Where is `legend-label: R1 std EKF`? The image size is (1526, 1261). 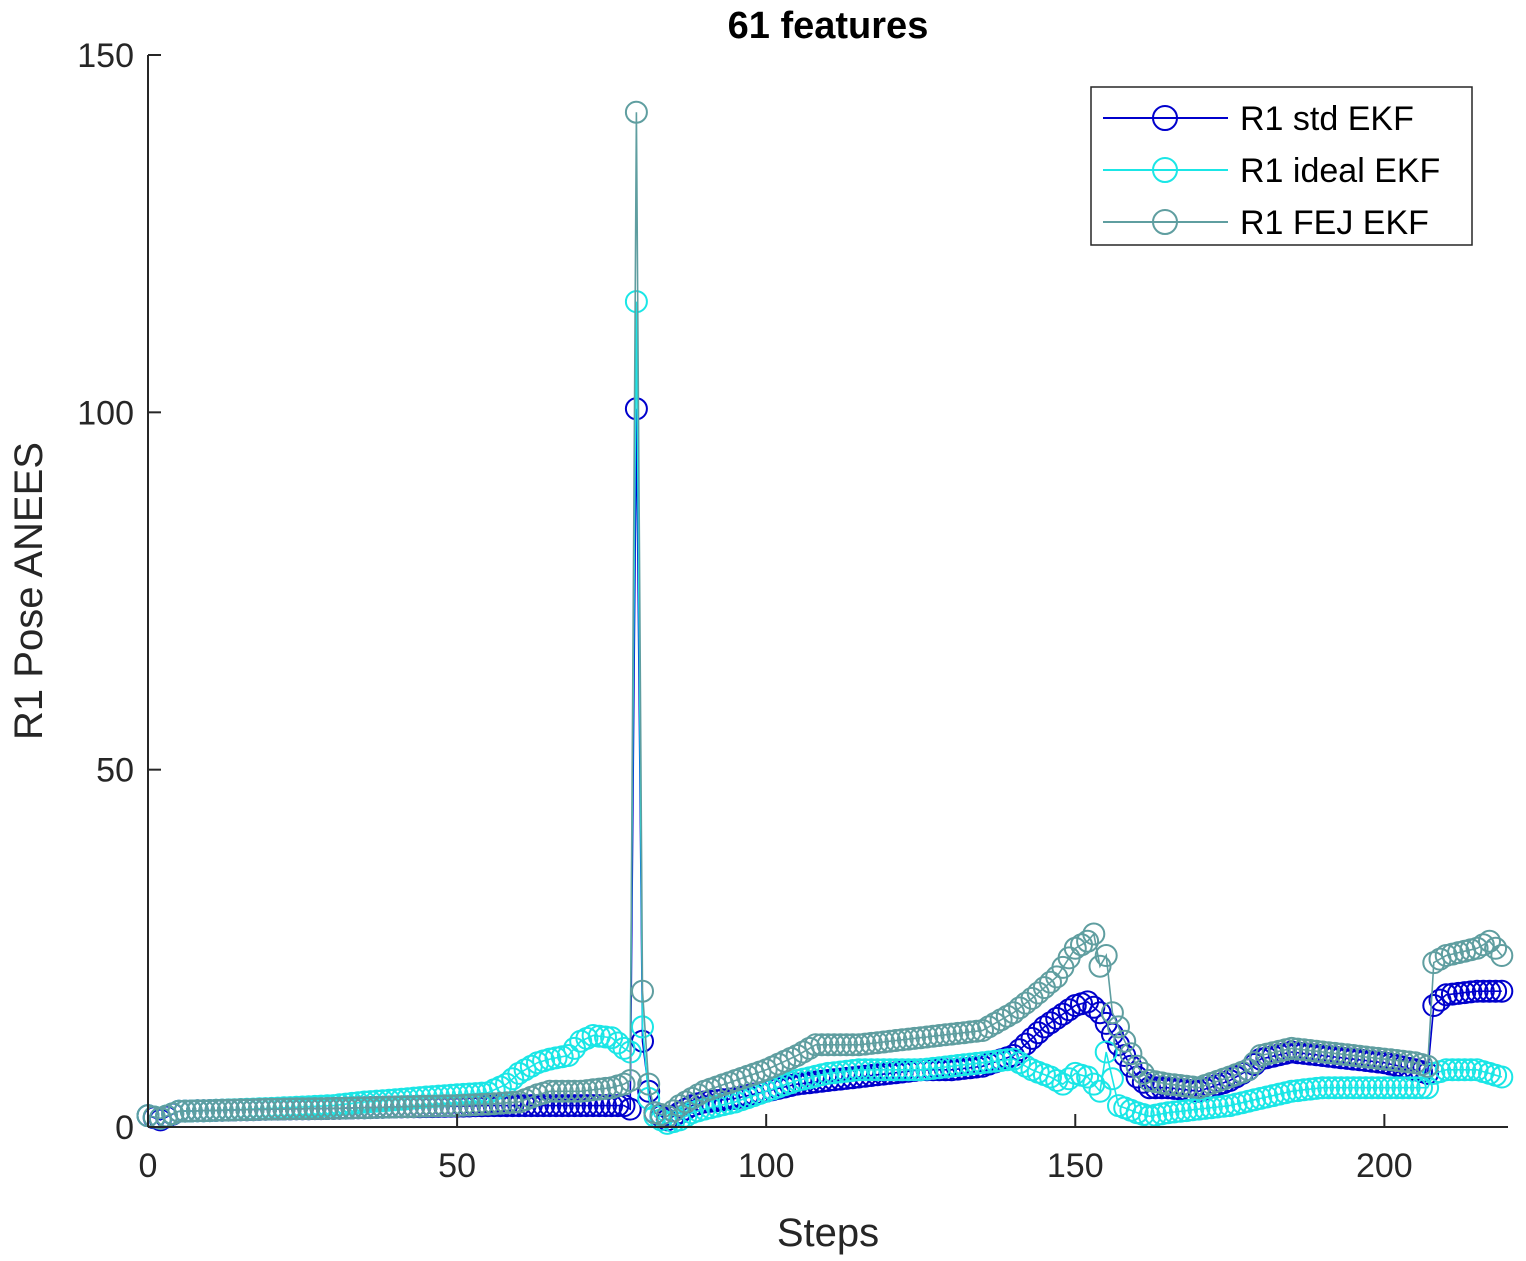 legend-label: R1 std EKF is located at coordinates (1327, 119).